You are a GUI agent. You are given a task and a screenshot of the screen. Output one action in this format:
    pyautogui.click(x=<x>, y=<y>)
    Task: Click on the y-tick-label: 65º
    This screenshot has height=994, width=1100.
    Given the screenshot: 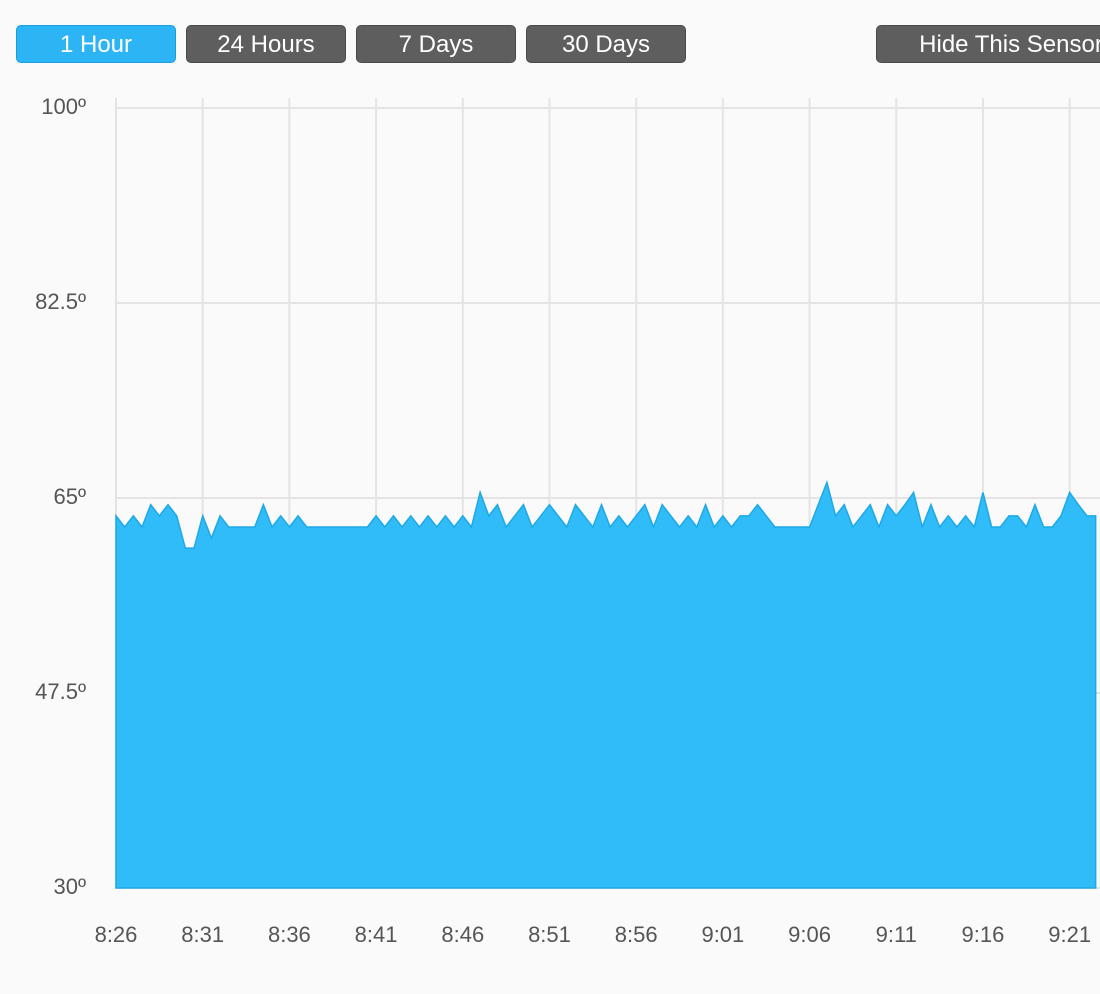 What is the action you would take?
    pyautogui.click(x=69, y=496)
    